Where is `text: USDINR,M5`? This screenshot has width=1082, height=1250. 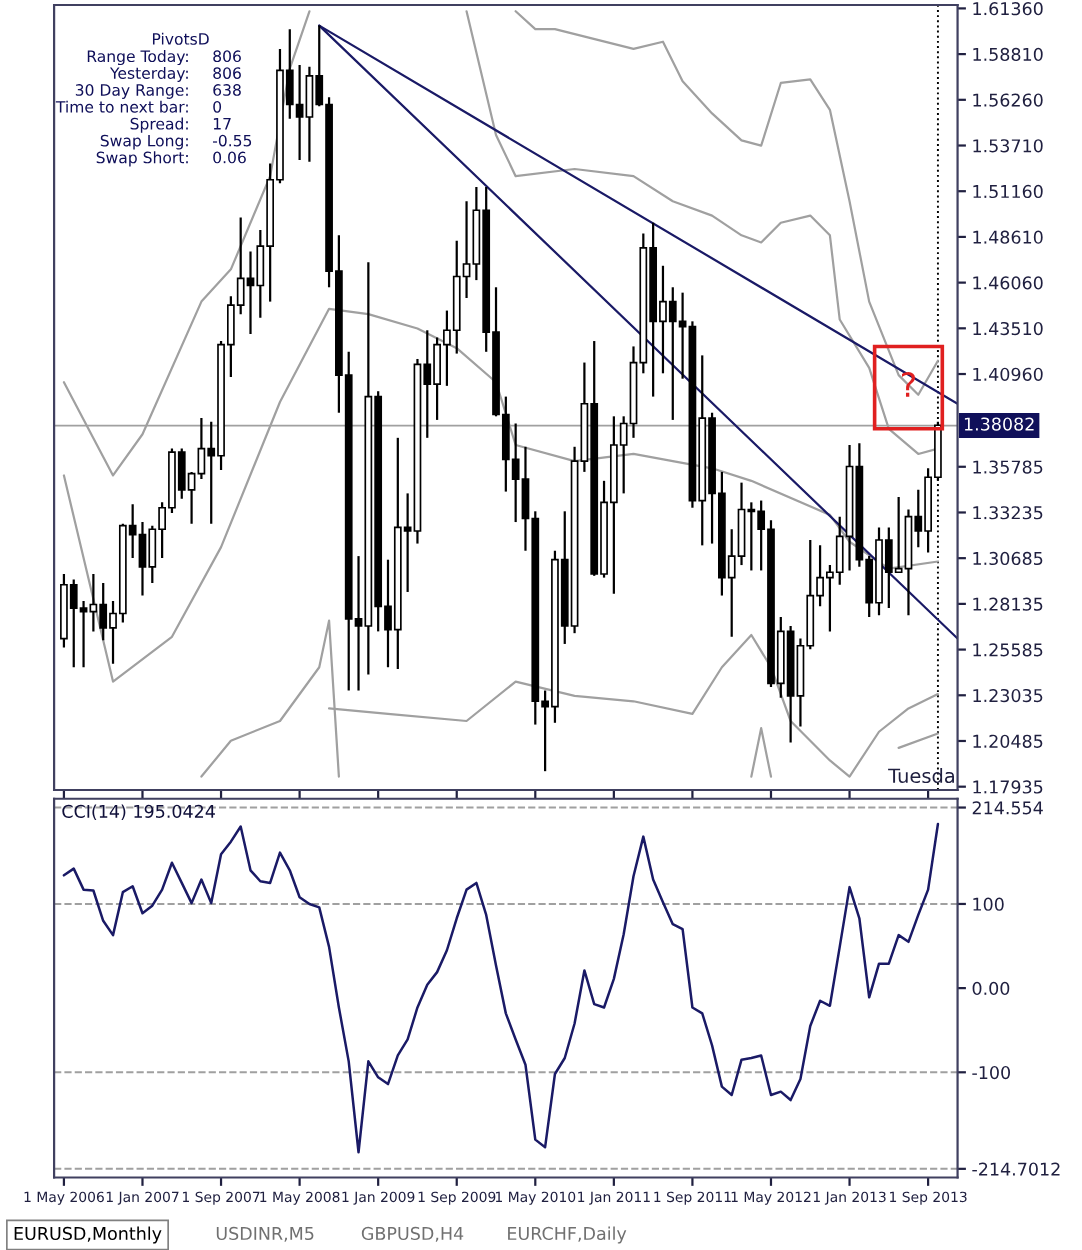
text: USDINR,M5 is located at coordinates (265, 1234).